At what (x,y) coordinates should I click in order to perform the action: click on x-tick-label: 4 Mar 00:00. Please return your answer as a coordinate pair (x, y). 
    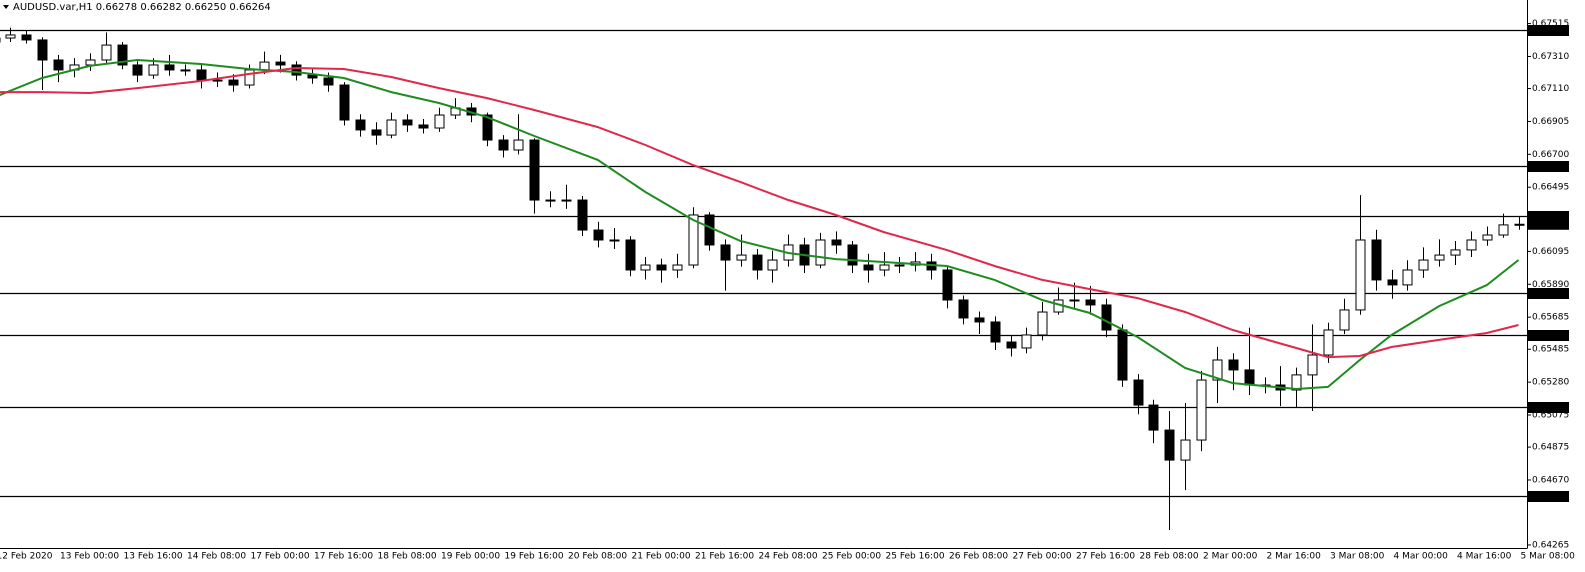
    Looking at the image, I should click on (1421, 557).